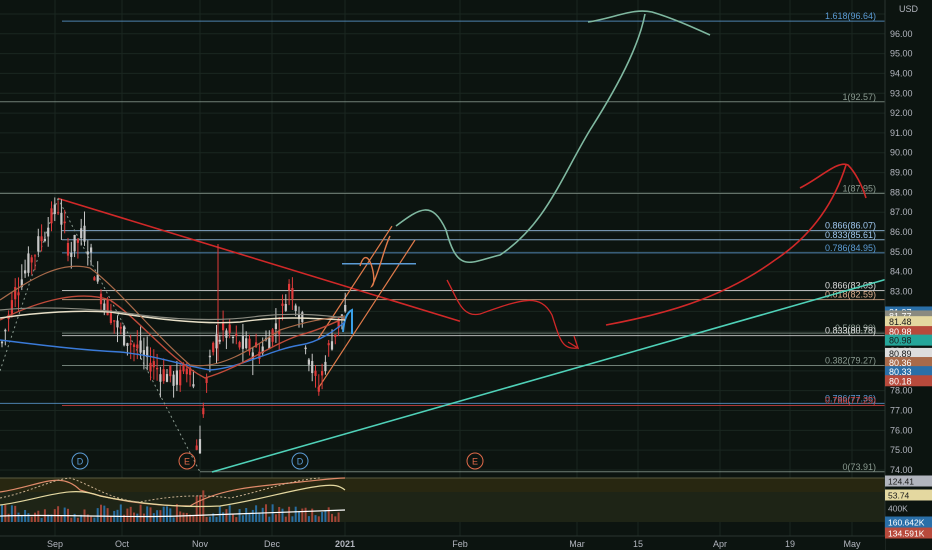 The image size is (932, 550). I want to click on price-badge-label: 80.33, so click(900, 372).